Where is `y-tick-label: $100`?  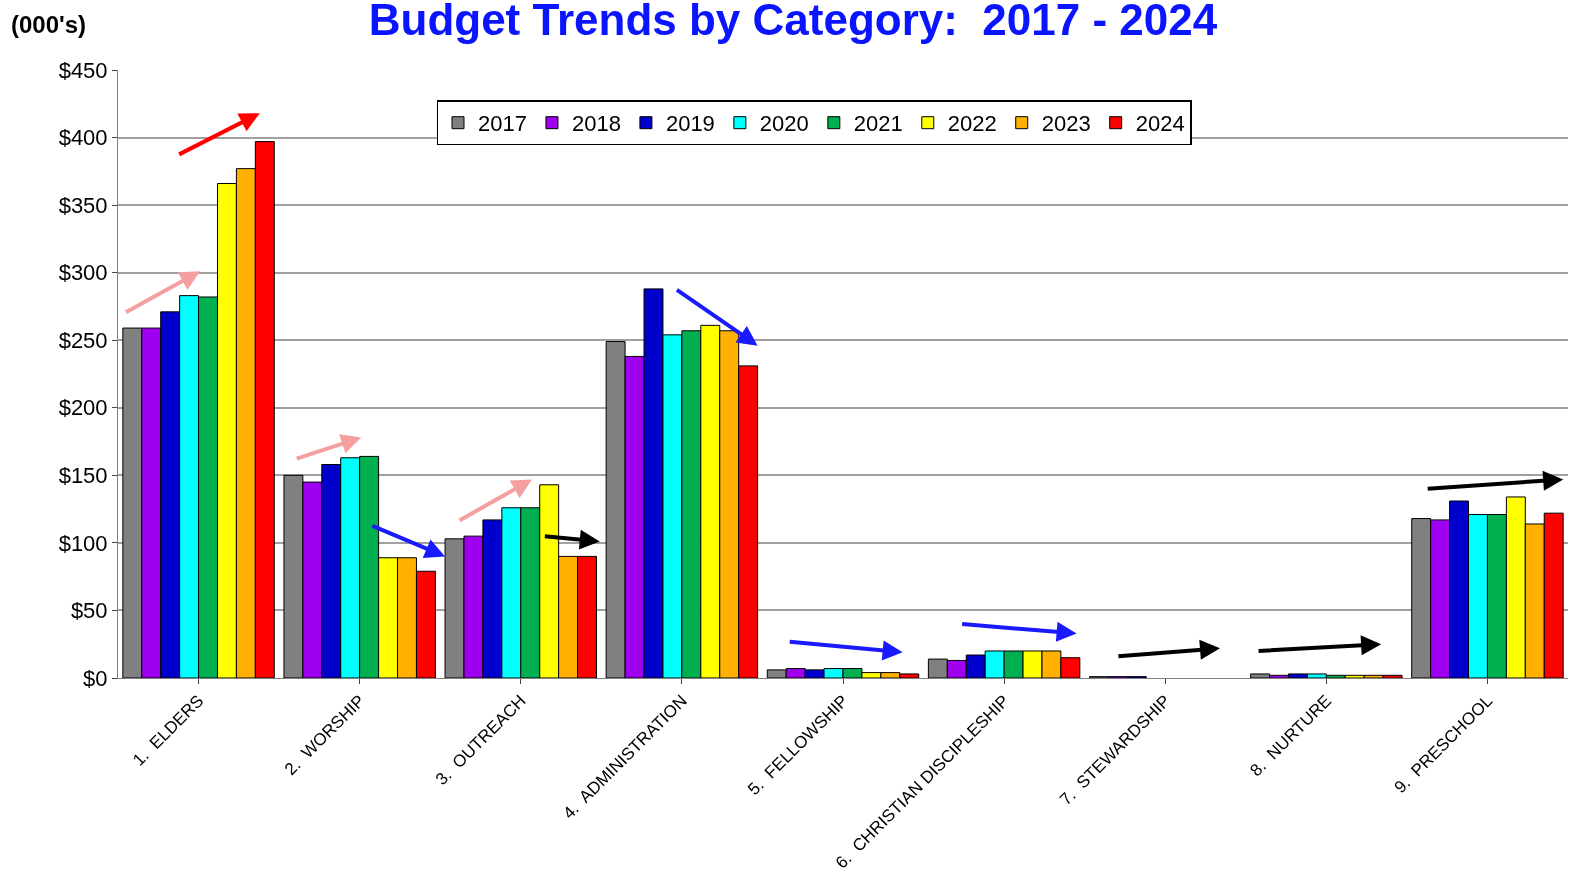 y-tick-label: $100 is located at coordinates (83, 543).